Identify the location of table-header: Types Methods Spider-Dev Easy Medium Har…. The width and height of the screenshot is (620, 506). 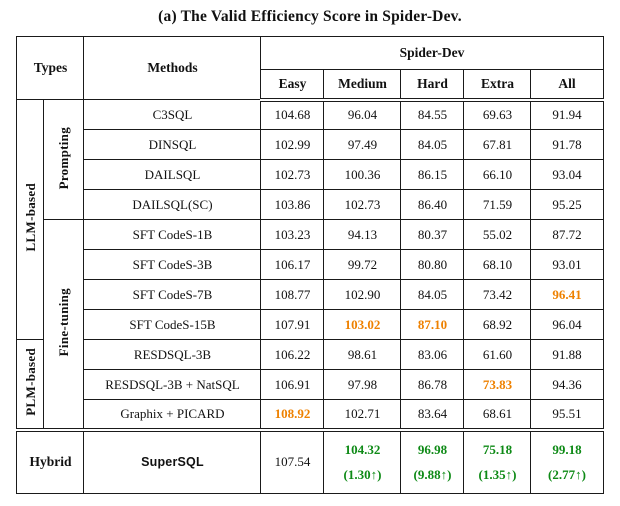
(310, 69).